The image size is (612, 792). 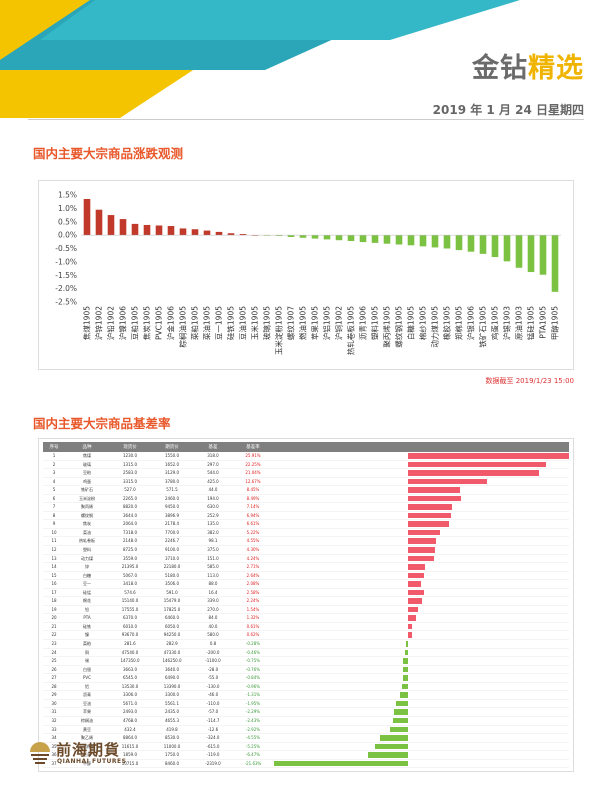 I want to click on row-basis-rate: -0.96%, so click(x=253, y=687).